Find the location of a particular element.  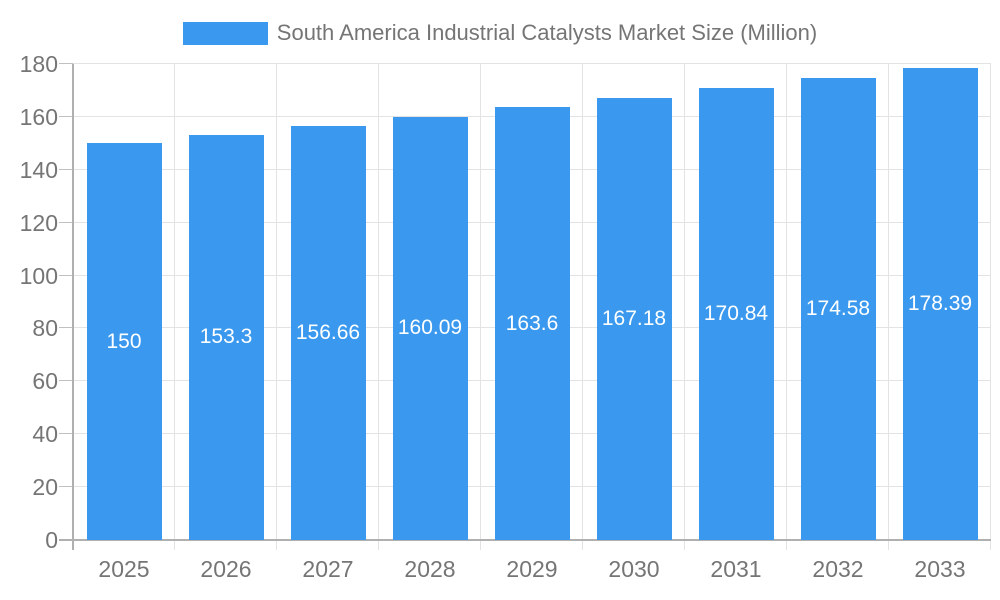

bar-2027: 156.66 is located at coordinates (328, 332).